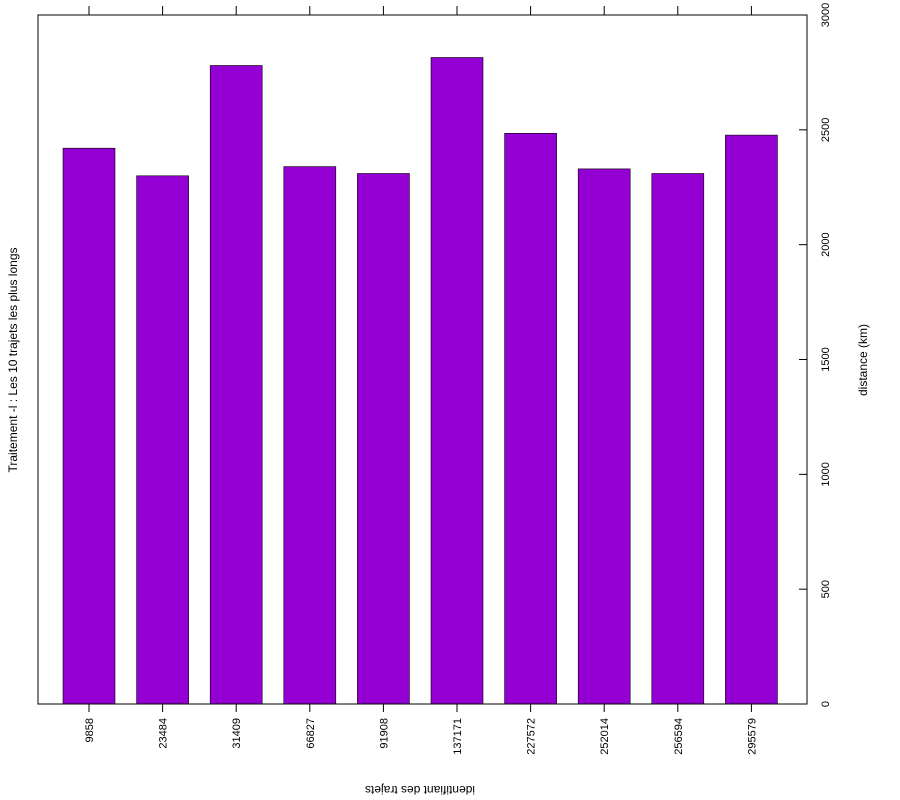 This screenshot has width=900, height=800. Describe the element at coordinates (605, 736) in the screenshot. I see `x-tick-label-252014: 252014` at that location.